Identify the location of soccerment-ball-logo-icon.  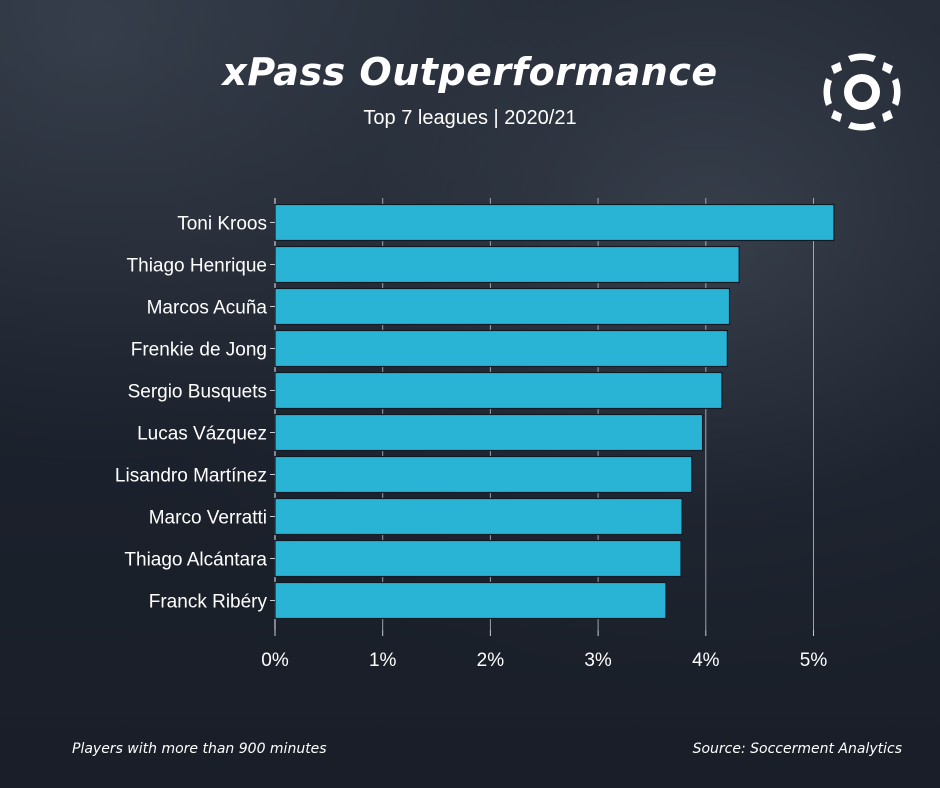
(862, 92).